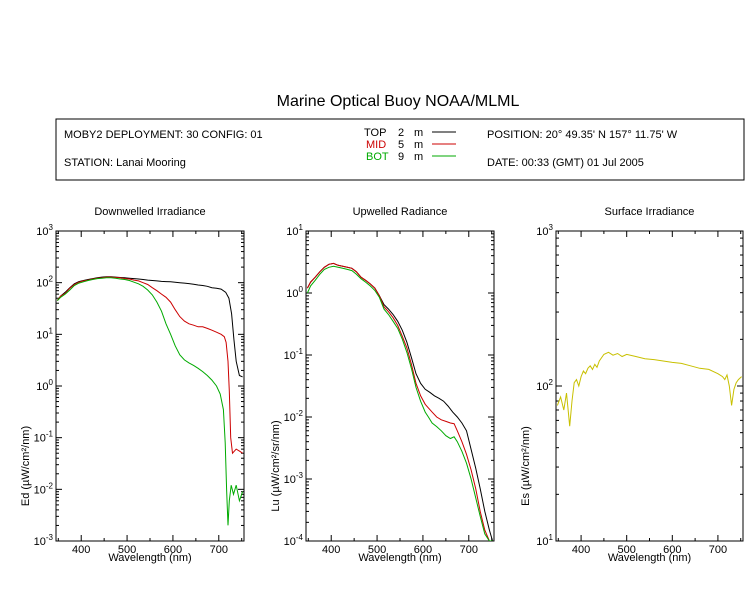 This screenshot has width=750, height=605. What do you see at coordinates (399, 558) in the screenshot?
I see `upwelled-radiance-xlabel: Wavelength (nm)` at bounding box center [399, 558].